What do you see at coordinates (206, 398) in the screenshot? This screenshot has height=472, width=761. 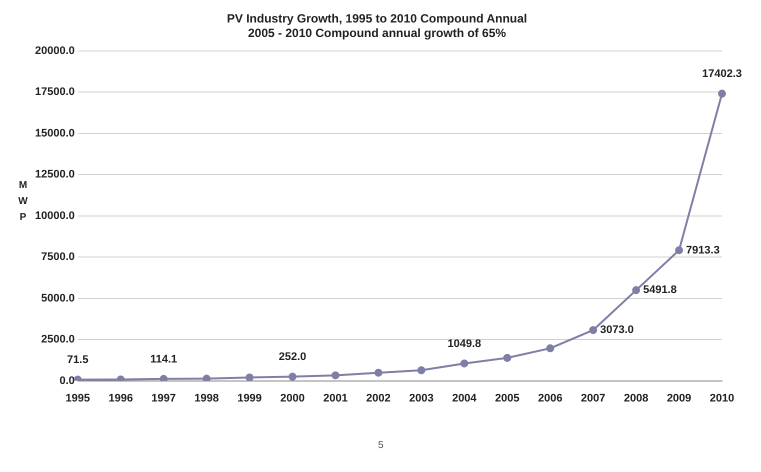 I see `x-tick-label: 1998` at bounding box center [206, 398].